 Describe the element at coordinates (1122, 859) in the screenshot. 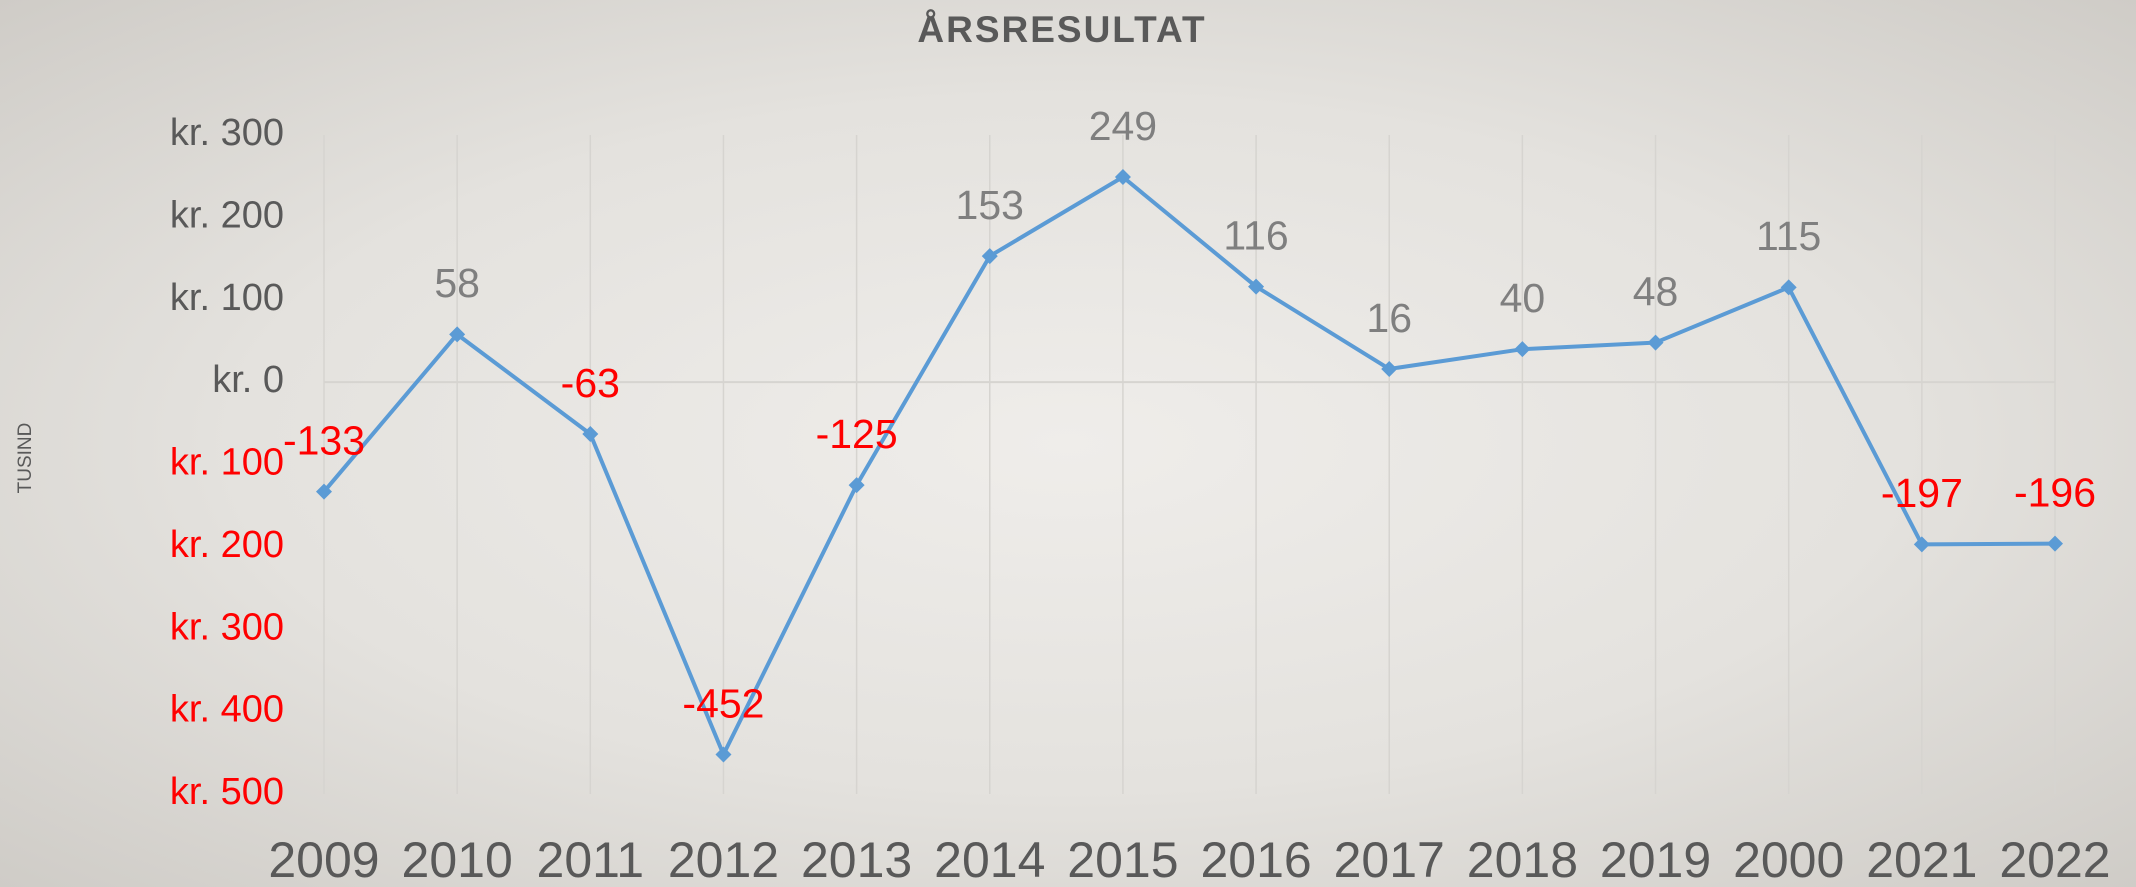

I see `x-tick-label: 2015` at that location.